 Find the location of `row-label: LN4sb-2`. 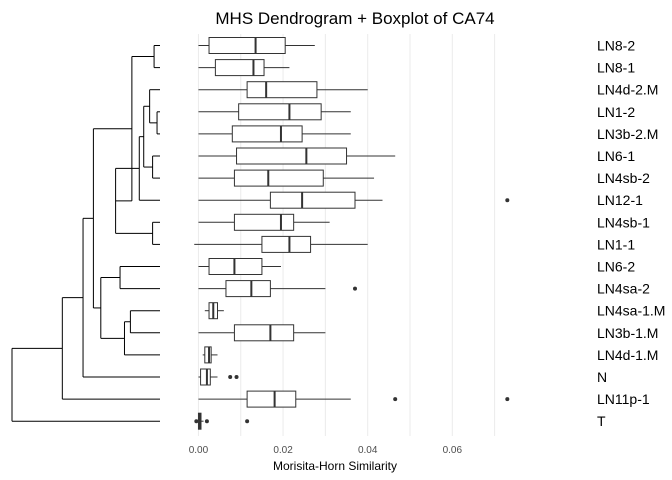

row-label: LN4sb-2 is located at coordinates (623, 178).